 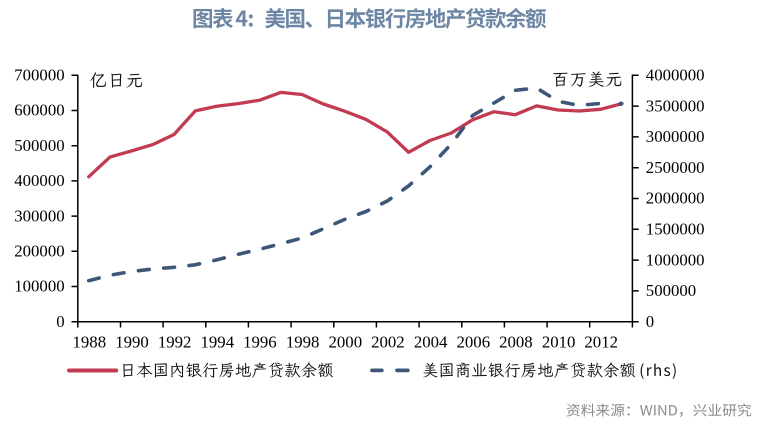 I want to click on svg-text: 1000000, so click(x=675, y=259).